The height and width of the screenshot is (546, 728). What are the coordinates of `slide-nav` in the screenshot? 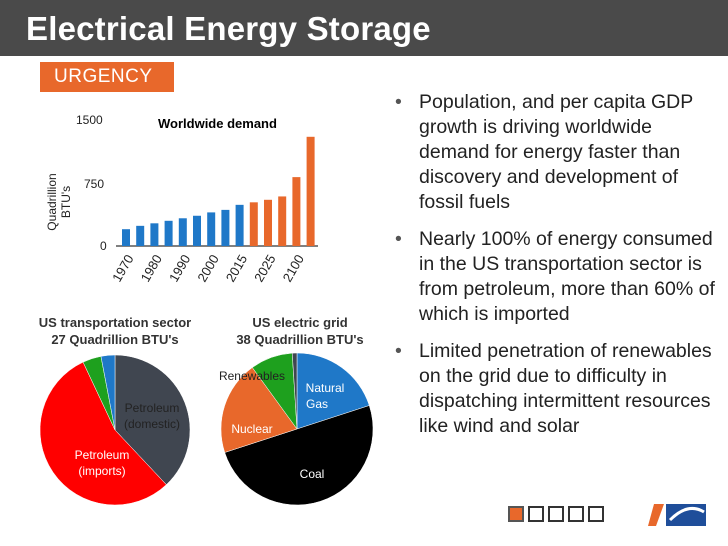 It's located at (556, 514).